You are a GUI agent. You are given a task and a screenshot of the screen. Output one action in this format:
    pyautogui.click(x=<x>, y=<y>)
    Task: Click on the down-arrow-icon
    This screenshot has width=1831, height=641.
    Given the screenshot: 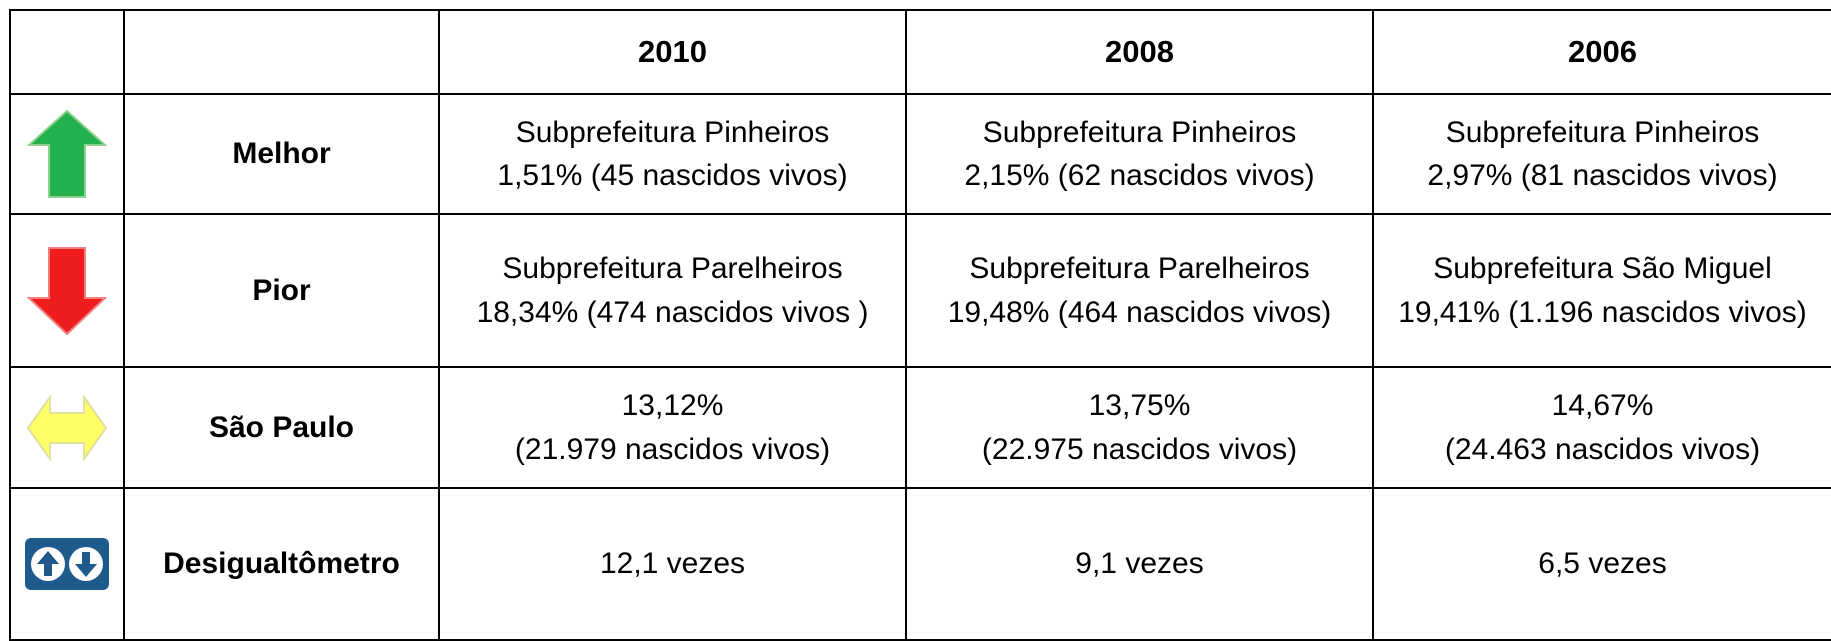 What is the action you would take?
    pyautogui.click(x=67, y=290)
    